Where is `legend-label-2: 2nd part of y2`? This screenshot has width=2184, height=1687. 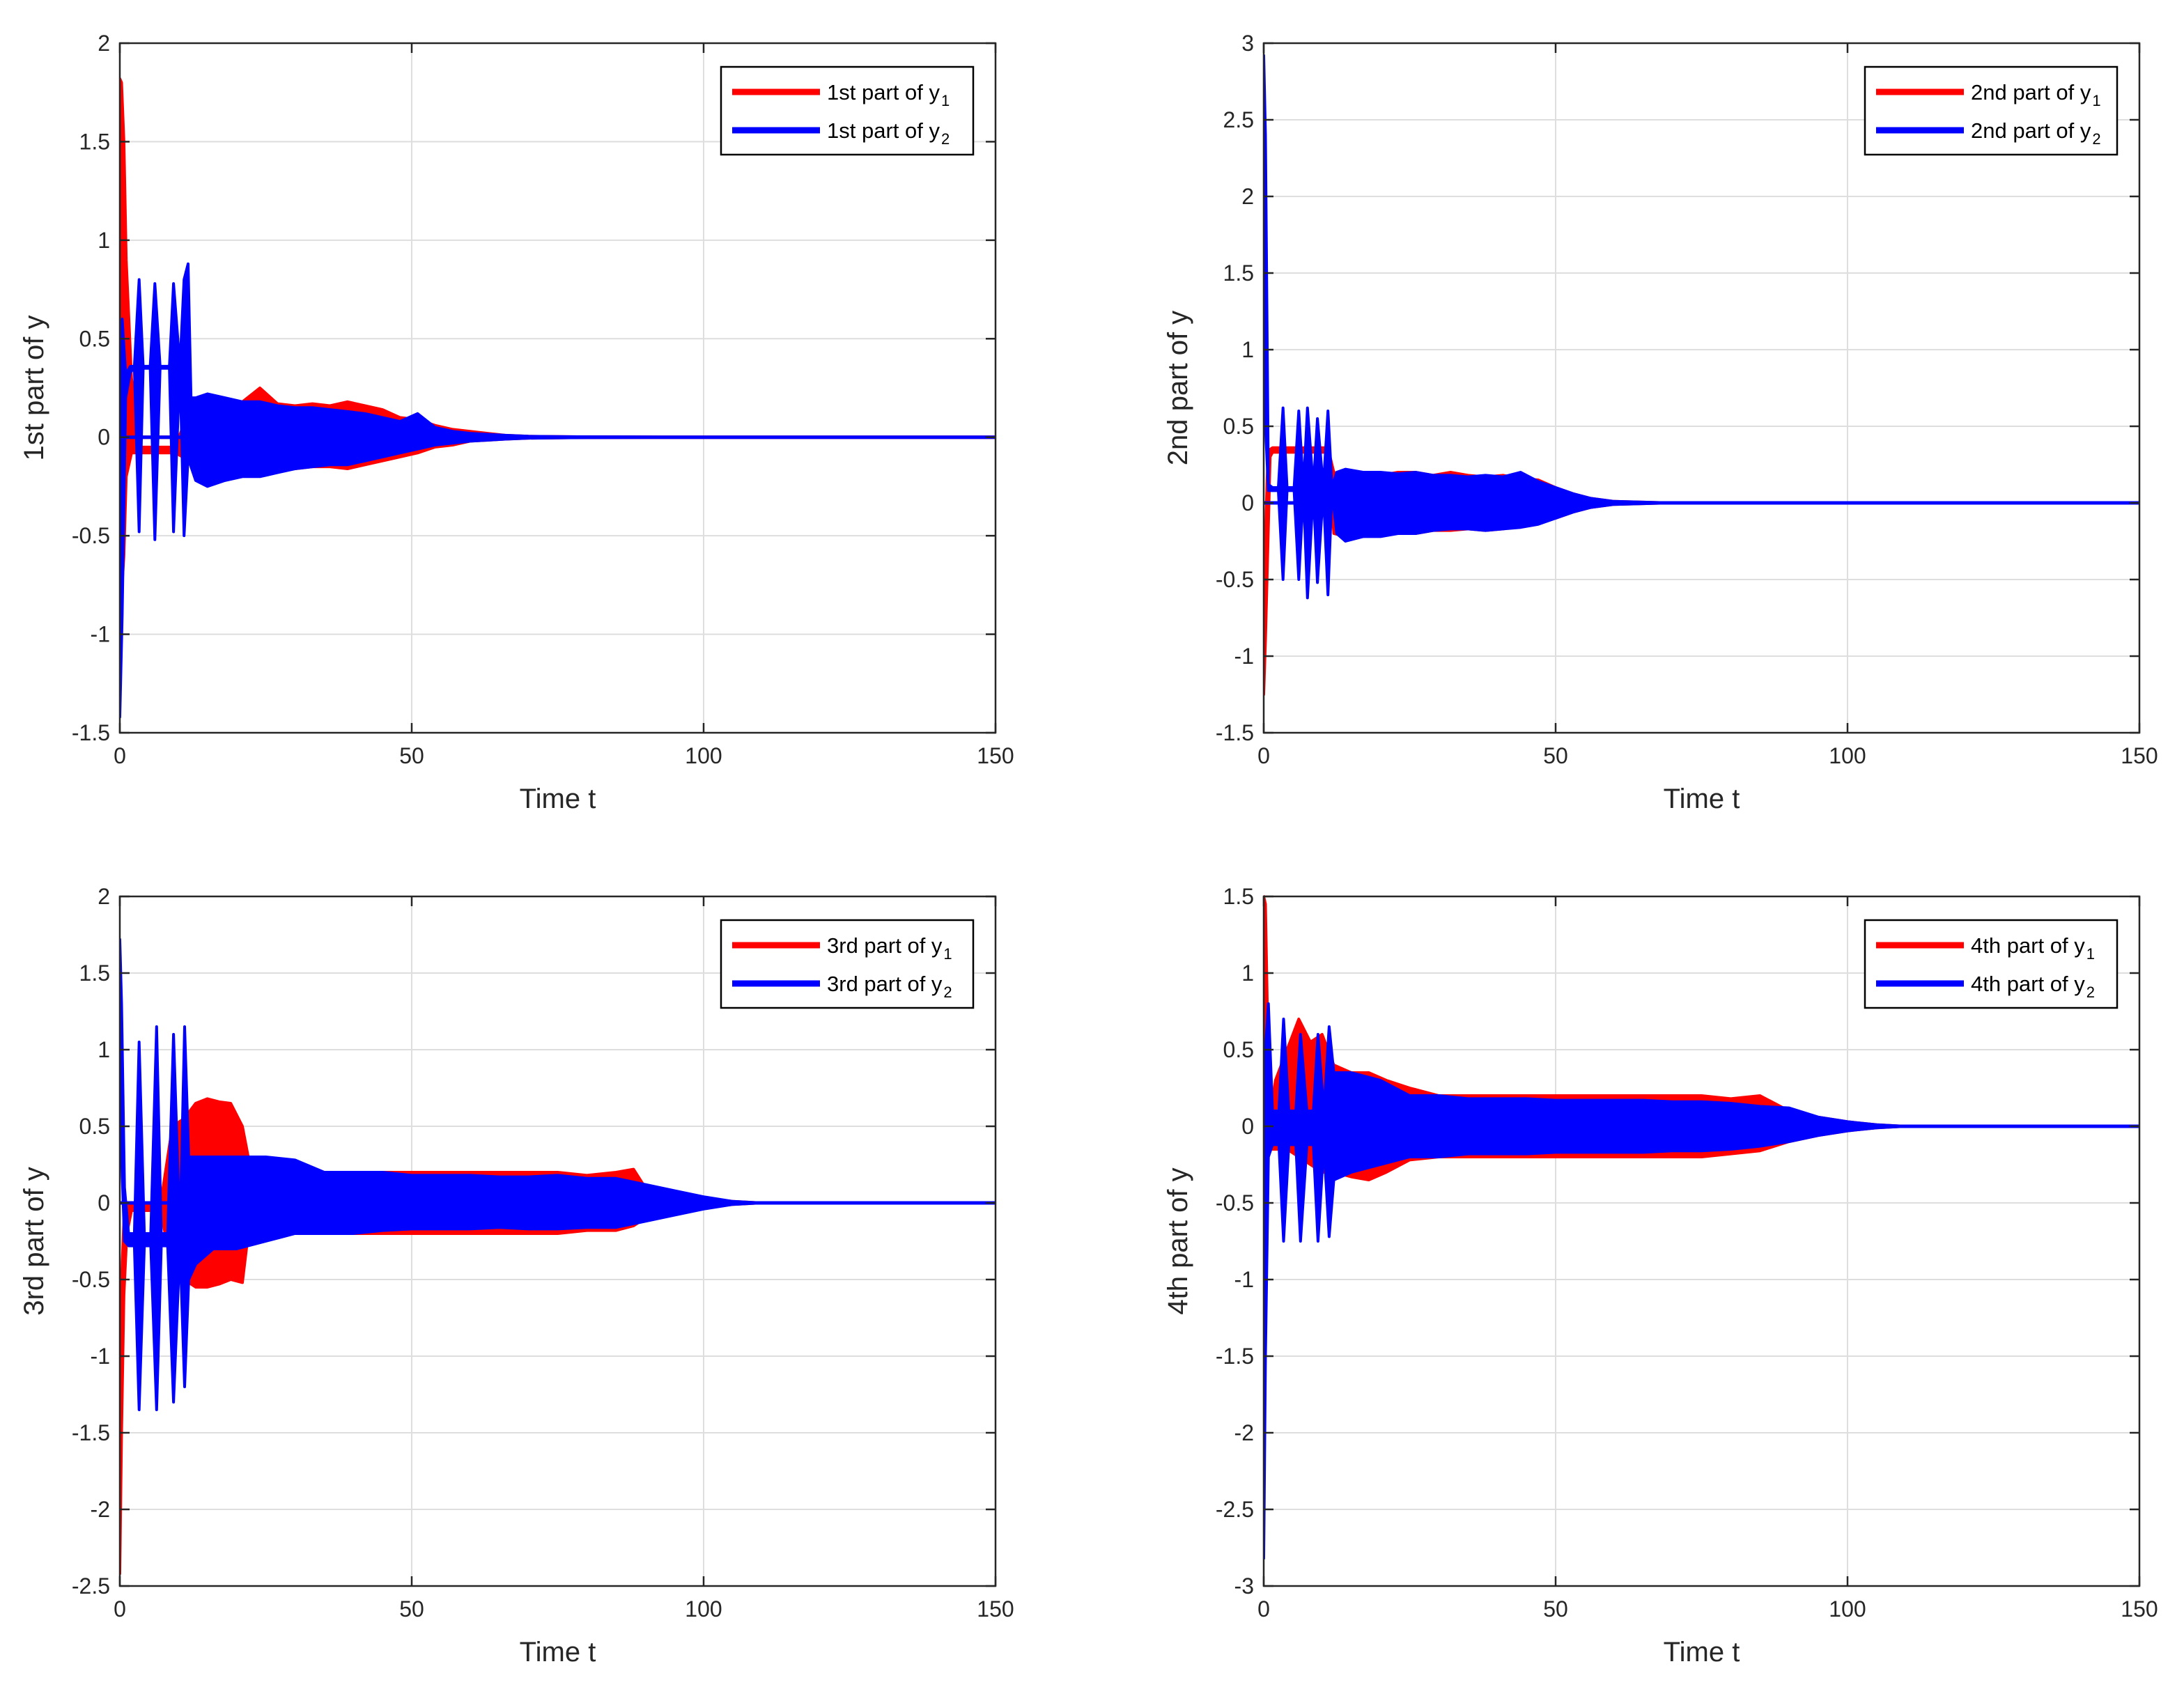
legend-label-2: 2nd part of y2 is located at coordinates (2036, 133).